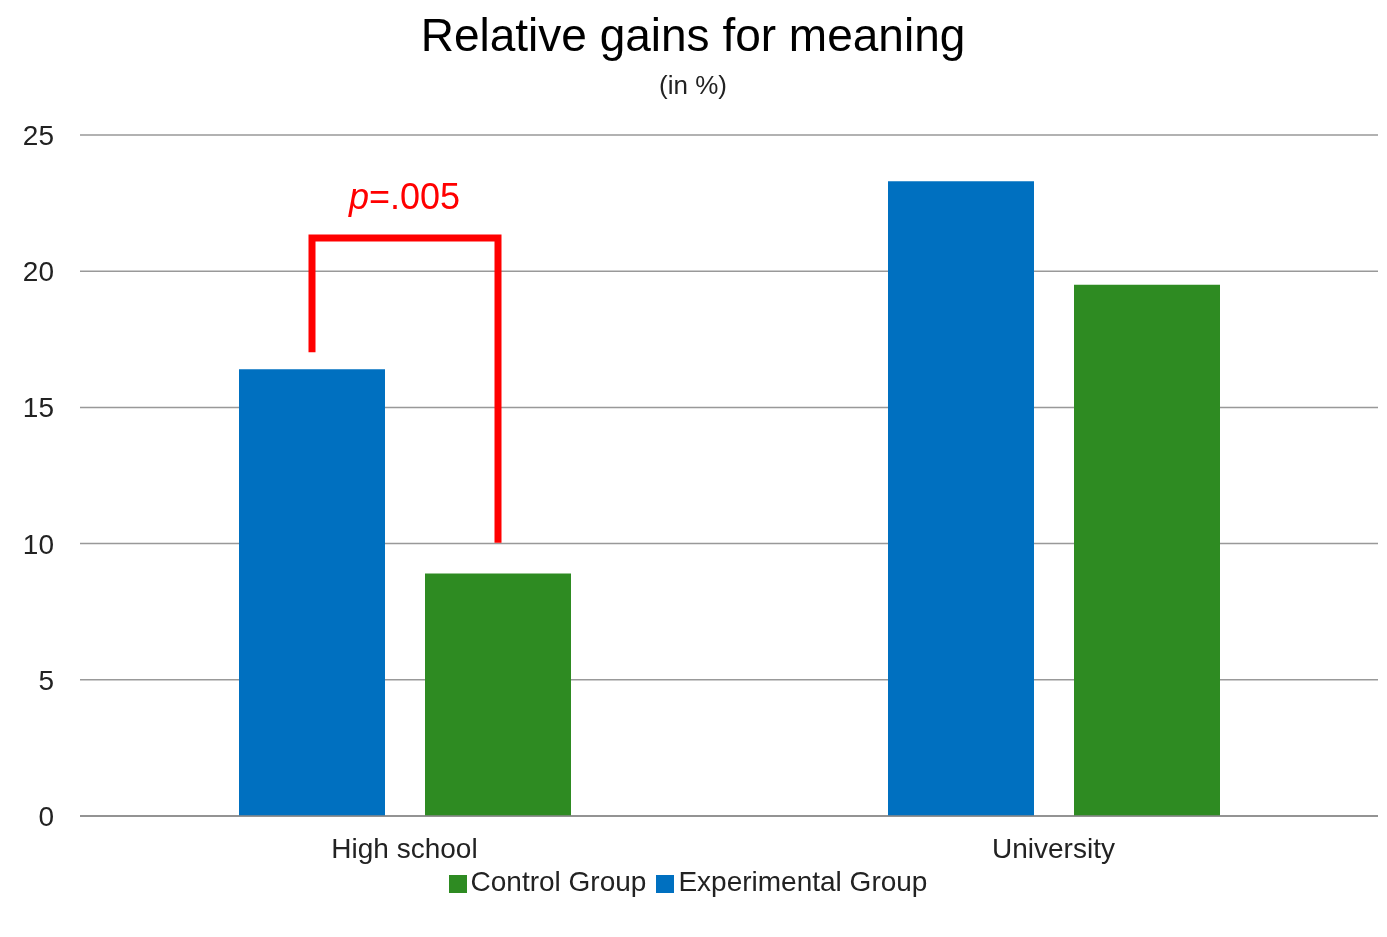  I want to click on chart-subtitle: (in %), so click(693, 85).